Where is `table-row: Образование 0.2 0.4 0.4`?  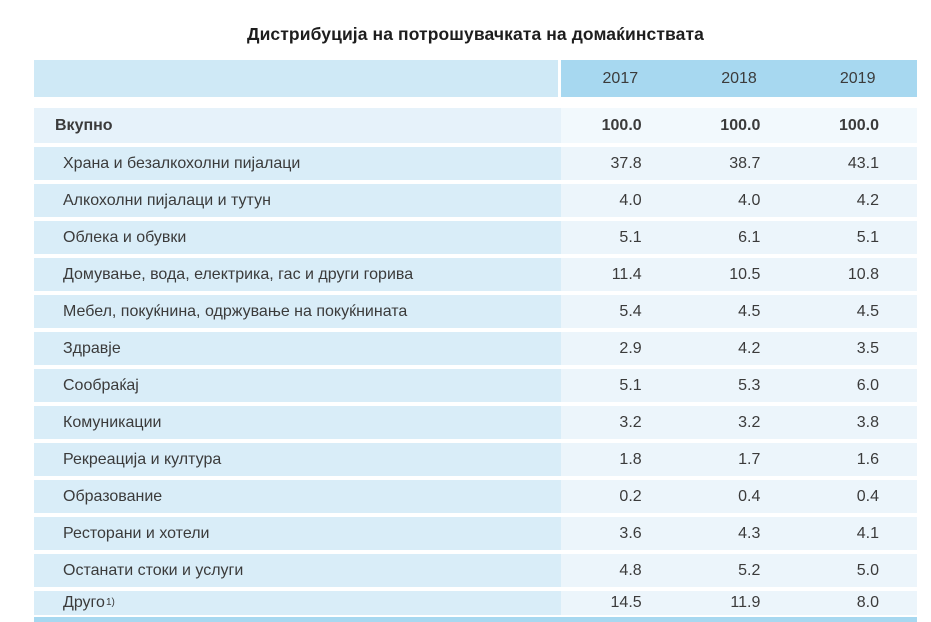 table-row: Образование 0.2 0.4 0.4 is located at coordinates (475, 496).